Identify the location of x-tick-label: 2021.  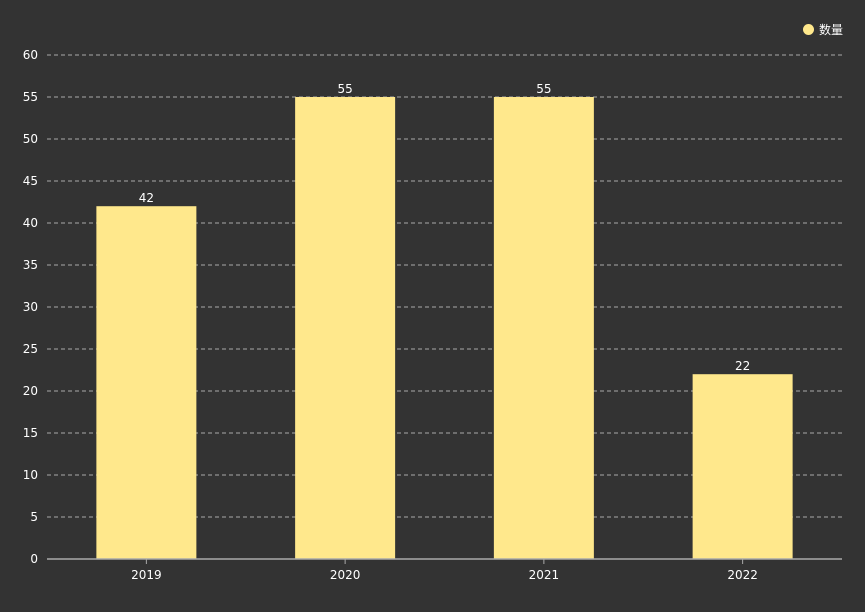
(544, 575).